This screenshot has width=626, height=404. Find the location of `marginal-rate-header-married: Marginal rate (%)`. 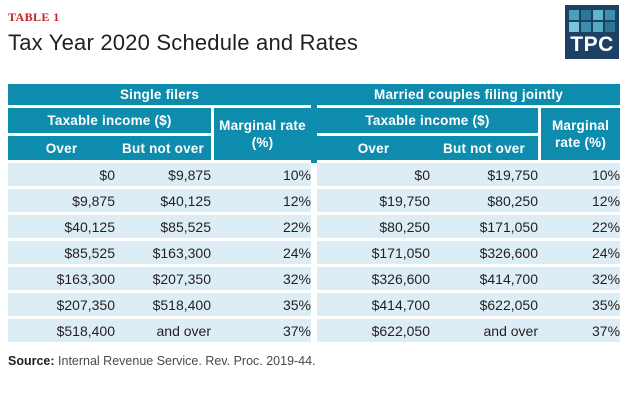

marginal-rate-header-married: Marginal rate (%) is located at coordinates (579, 135).